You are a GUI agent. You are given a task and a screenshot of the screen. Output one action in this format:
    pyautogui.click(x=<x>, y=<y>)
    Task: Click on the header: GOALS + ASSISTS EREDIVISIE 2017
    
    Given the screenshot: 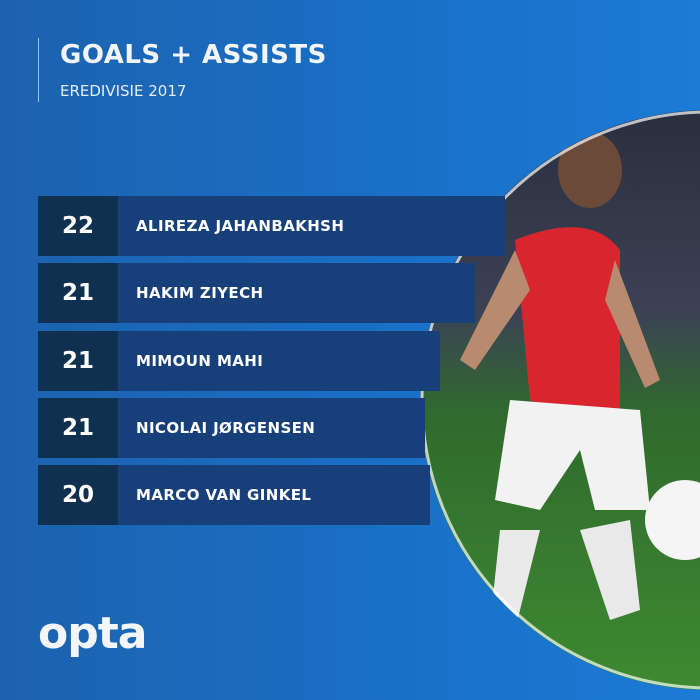 What is the action you would take?
    pyautogui.click(x=182, y=70)
    